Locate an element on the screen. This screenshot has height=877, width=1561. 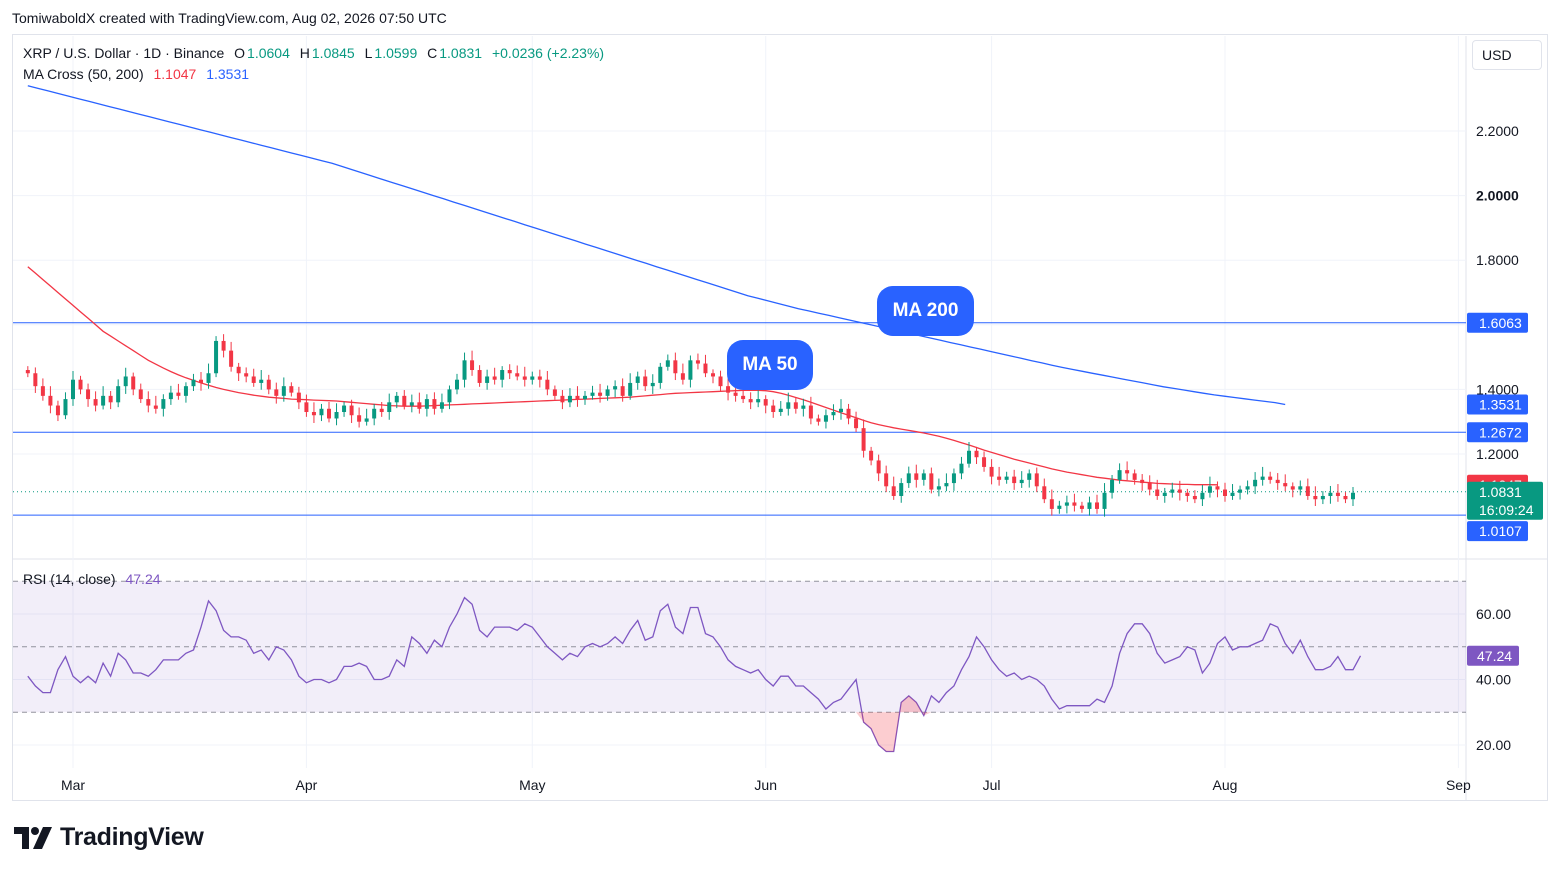
price-tick-label: 2.0000 is located at coordinates (1497, 196).